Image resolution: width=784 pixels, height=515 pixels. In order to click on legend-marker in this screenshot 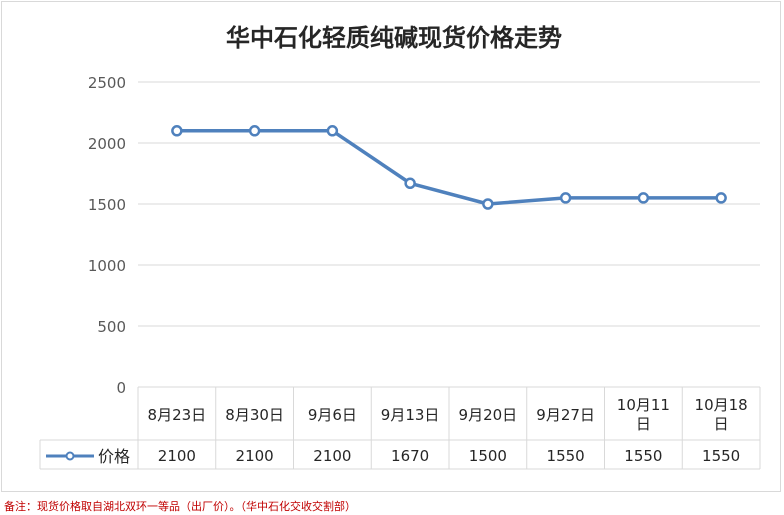, I will do `click(70, 456)`.